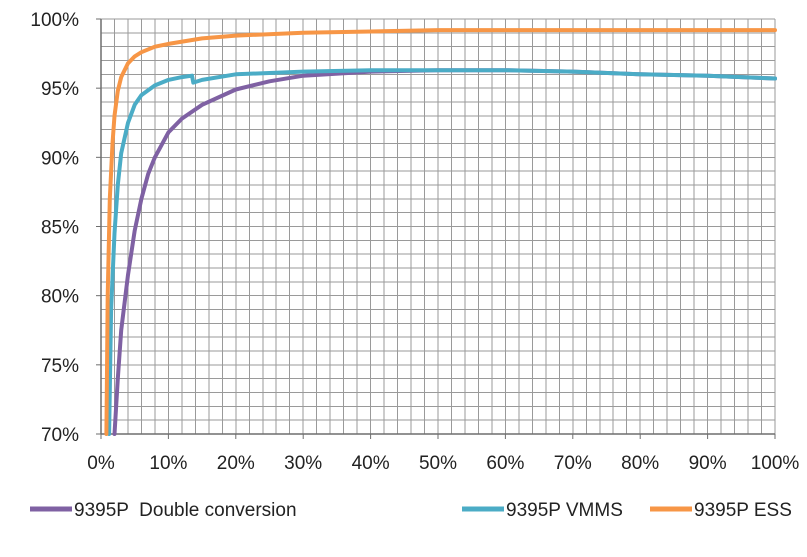  I want to click on x-tick-label: 30%, so click(303, 463).